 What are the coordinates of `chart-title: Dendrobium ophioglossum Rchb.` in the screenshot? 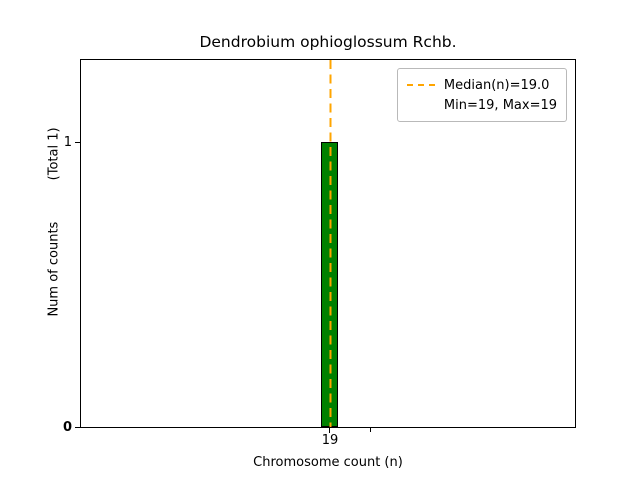 It's located at (328, 42).